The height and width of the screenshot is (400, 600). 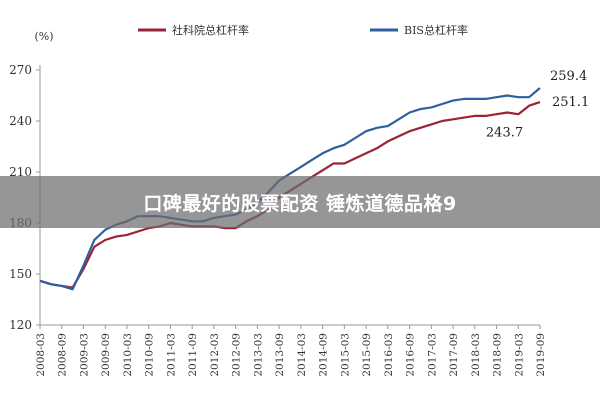 What do you see at coordinates (171, 355) in the screenshot?
I see `x-tick-label: 2011-03` at bounding box center [171, 355].